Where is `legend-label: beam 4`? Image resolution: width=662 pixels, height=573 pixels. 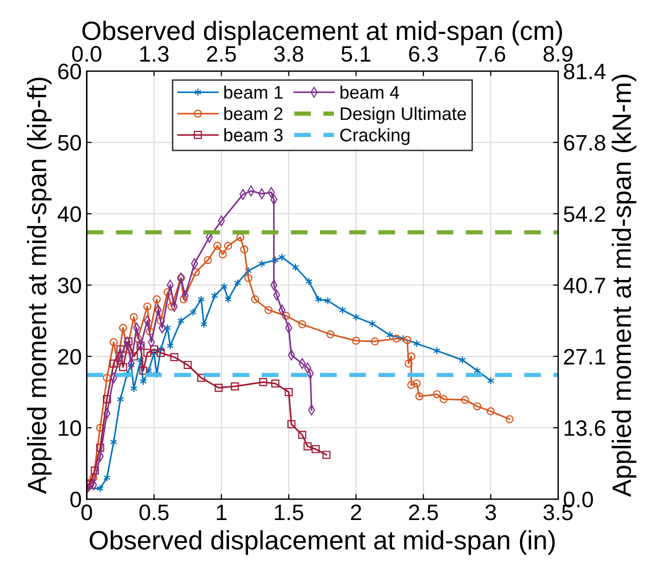 legend-label: beam 4 is located at coordinates (370, 92).